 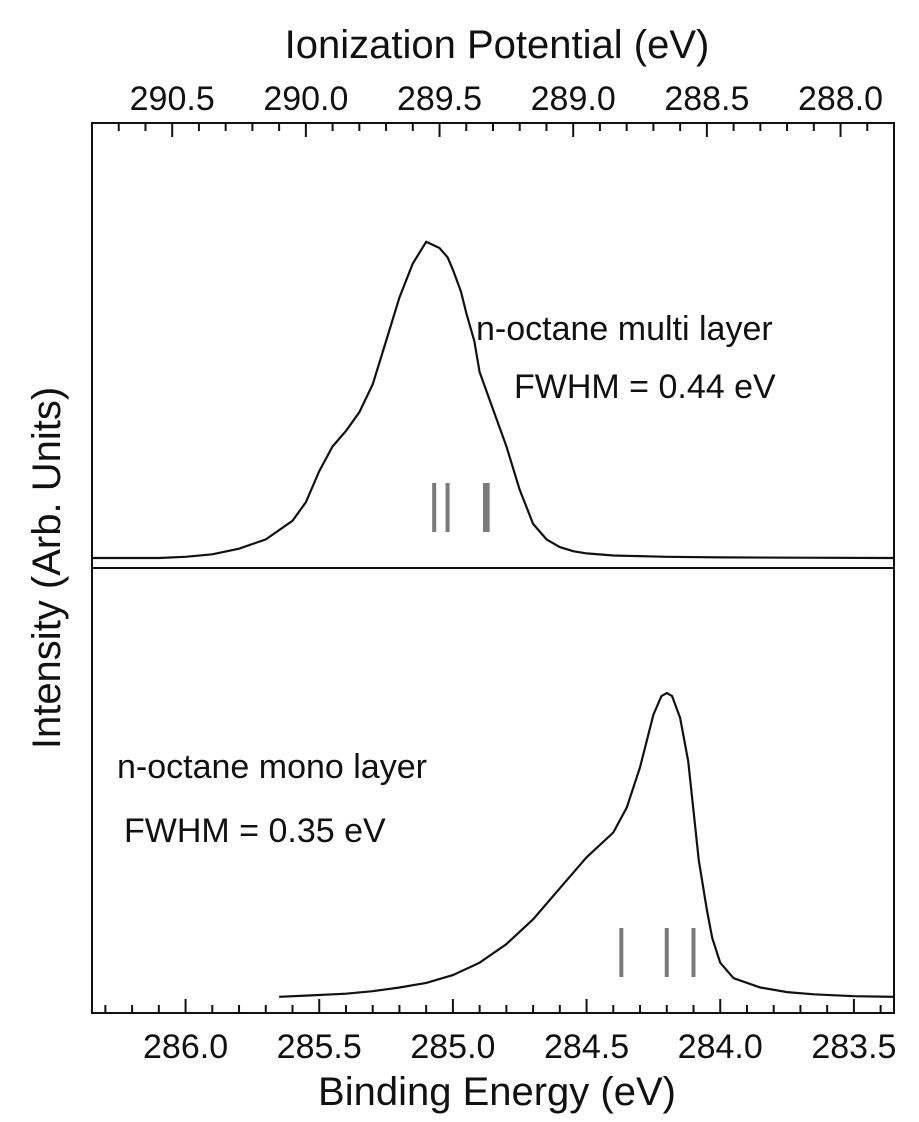 What do you see at coordinates (497, 1092) in the screenshot?
I see `bottom-axis-title: Binding Energy (eV)` at bounding box center [497, 1092].